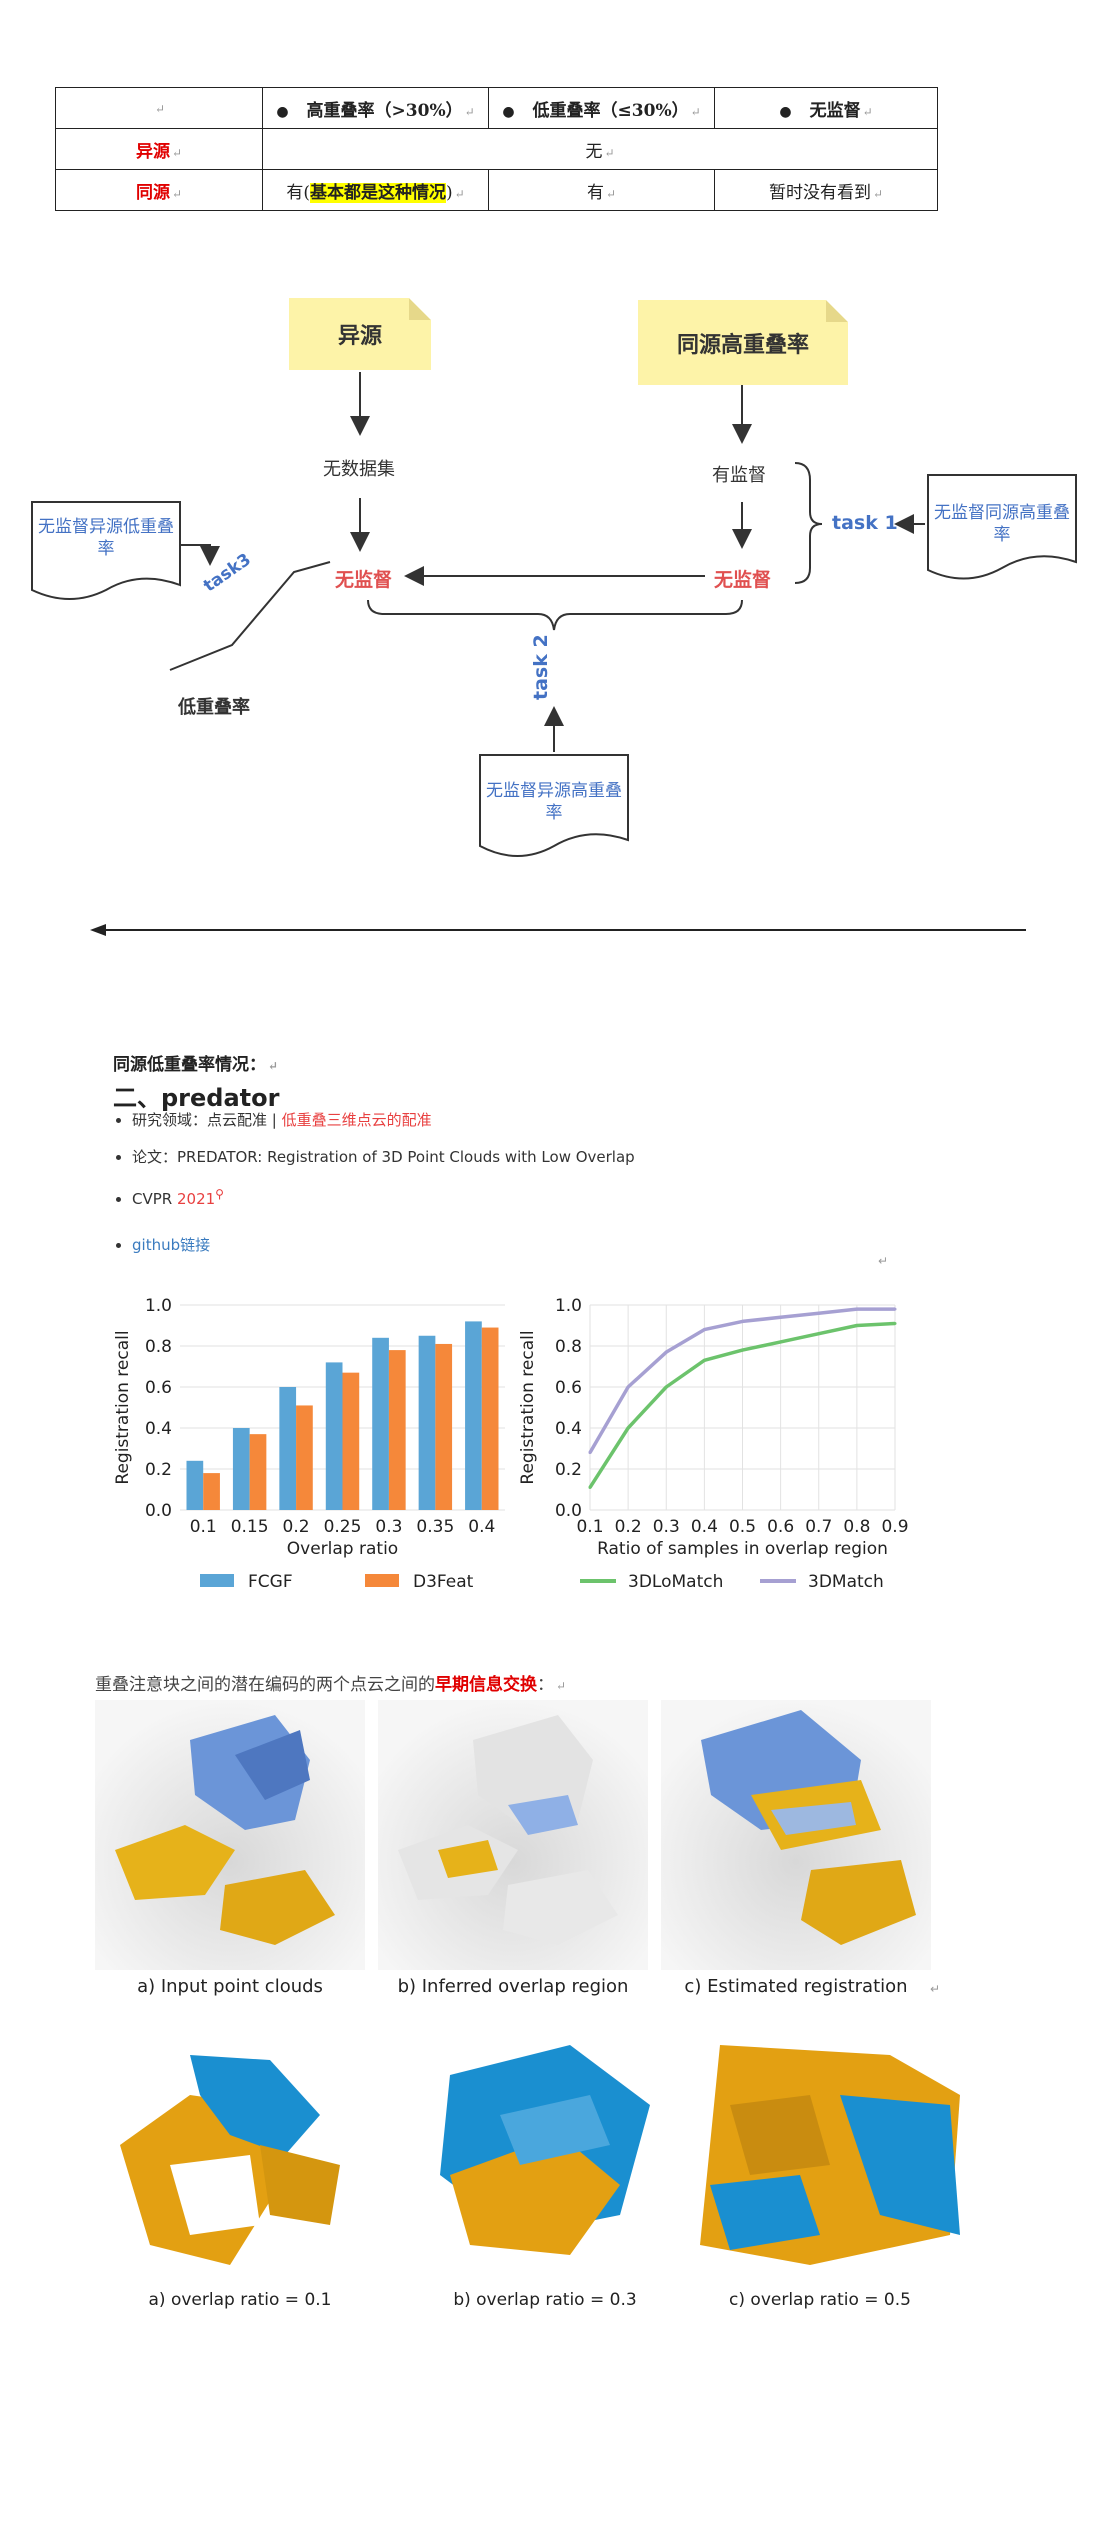 The width and height of the screenshot is (1111, 2544). Describe the element at coordinates (894, 1527) in the screenshot. I see `x-tick-label: 0.9` at that location.